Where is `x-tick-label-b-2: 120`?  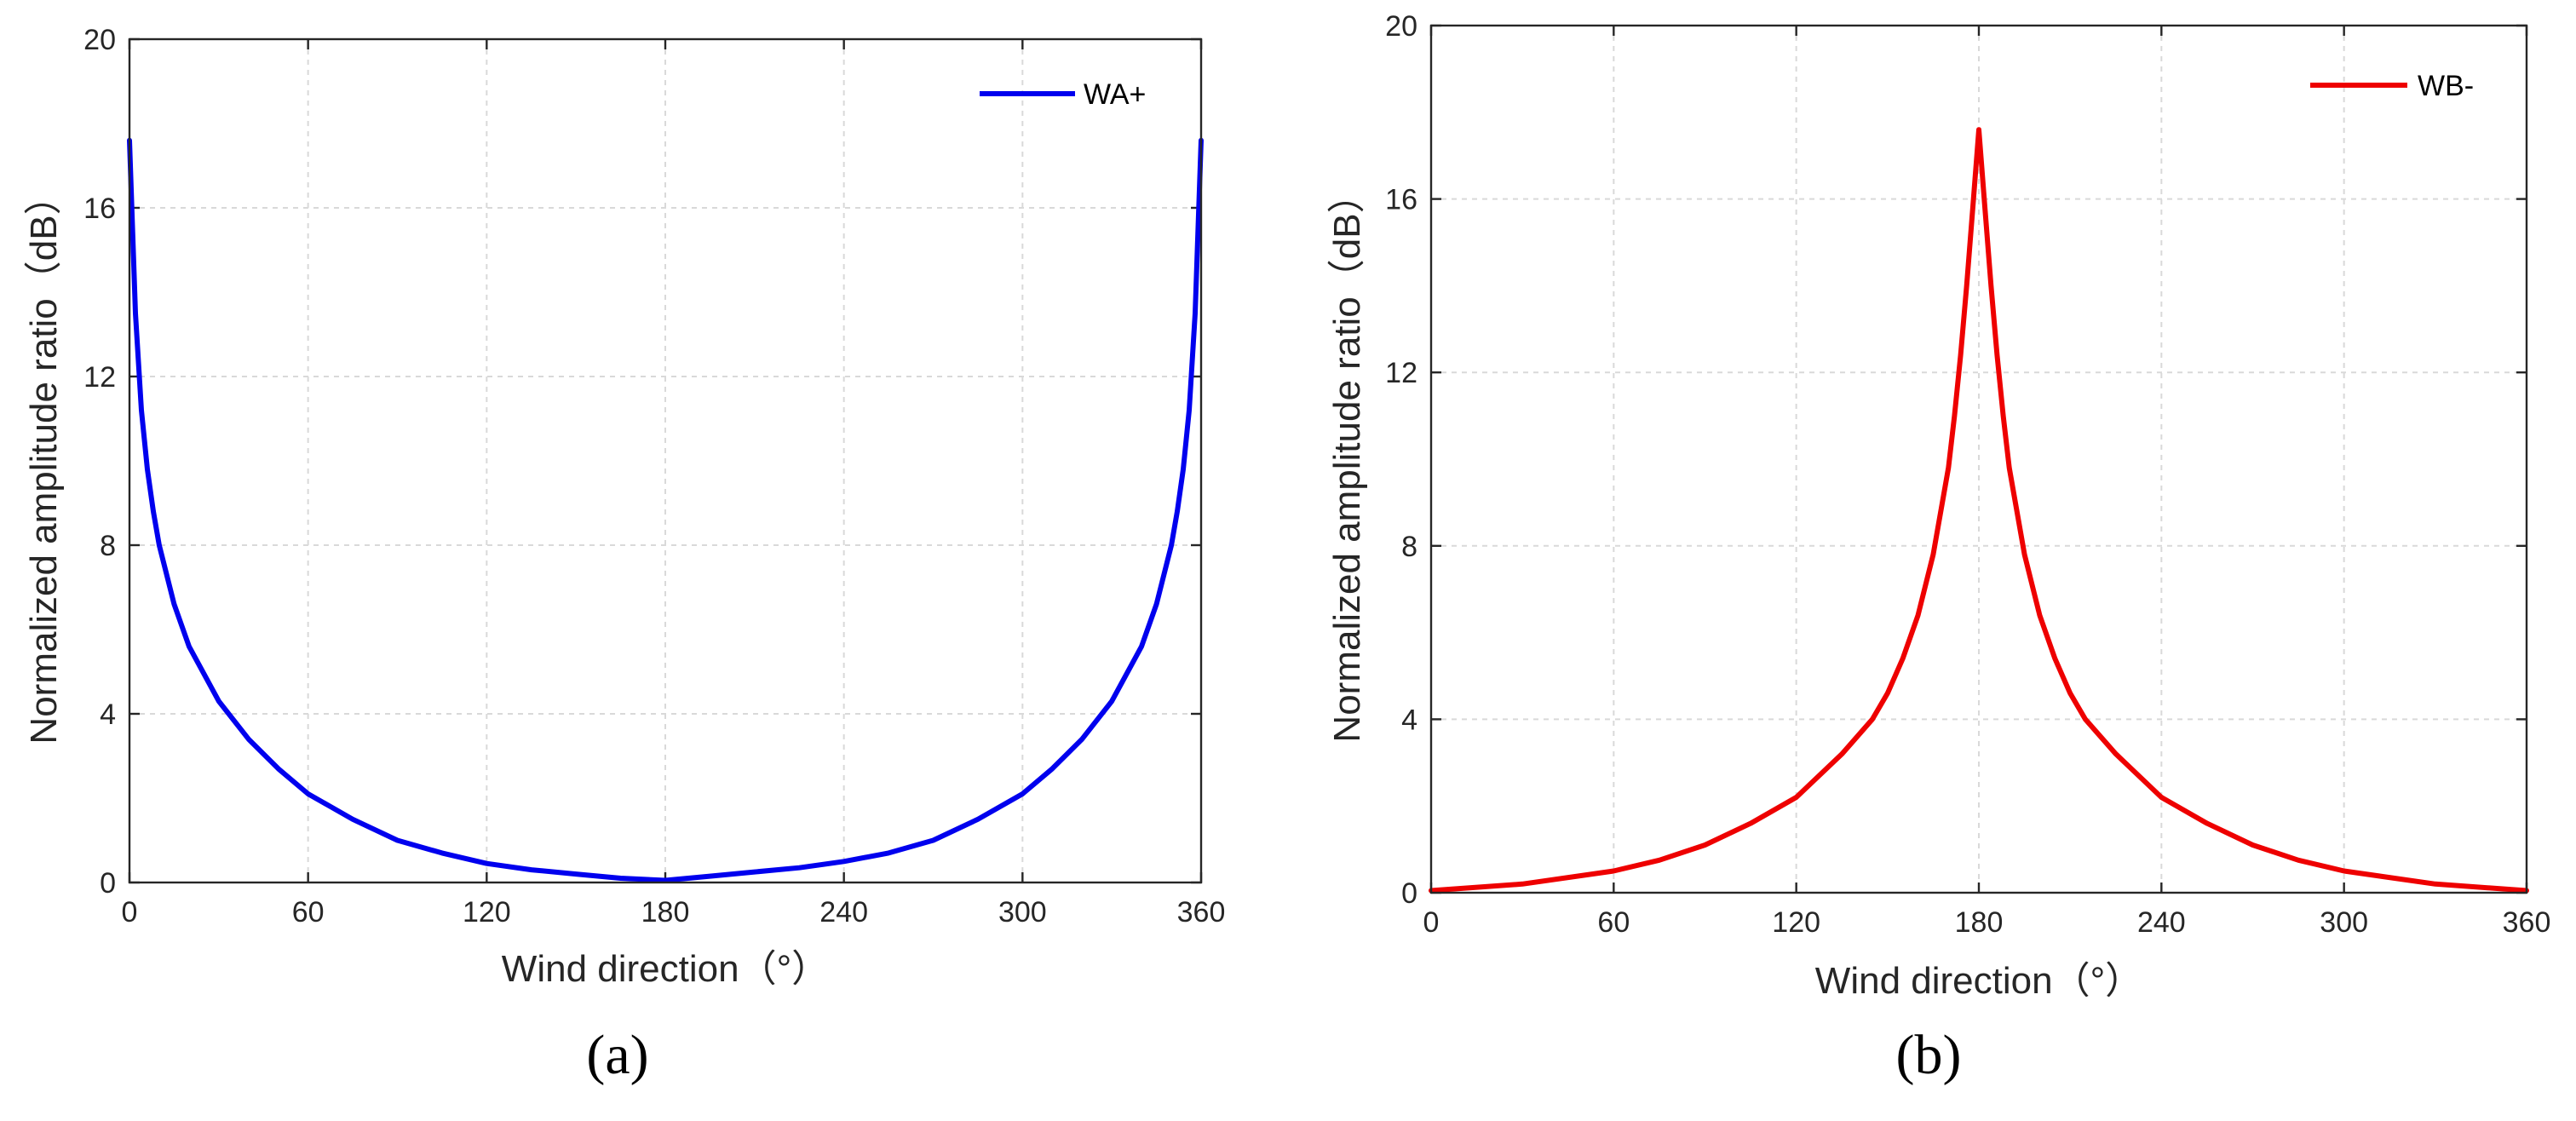
x-tick-label-b-2: 120 is located at coordinates (1796, 923).